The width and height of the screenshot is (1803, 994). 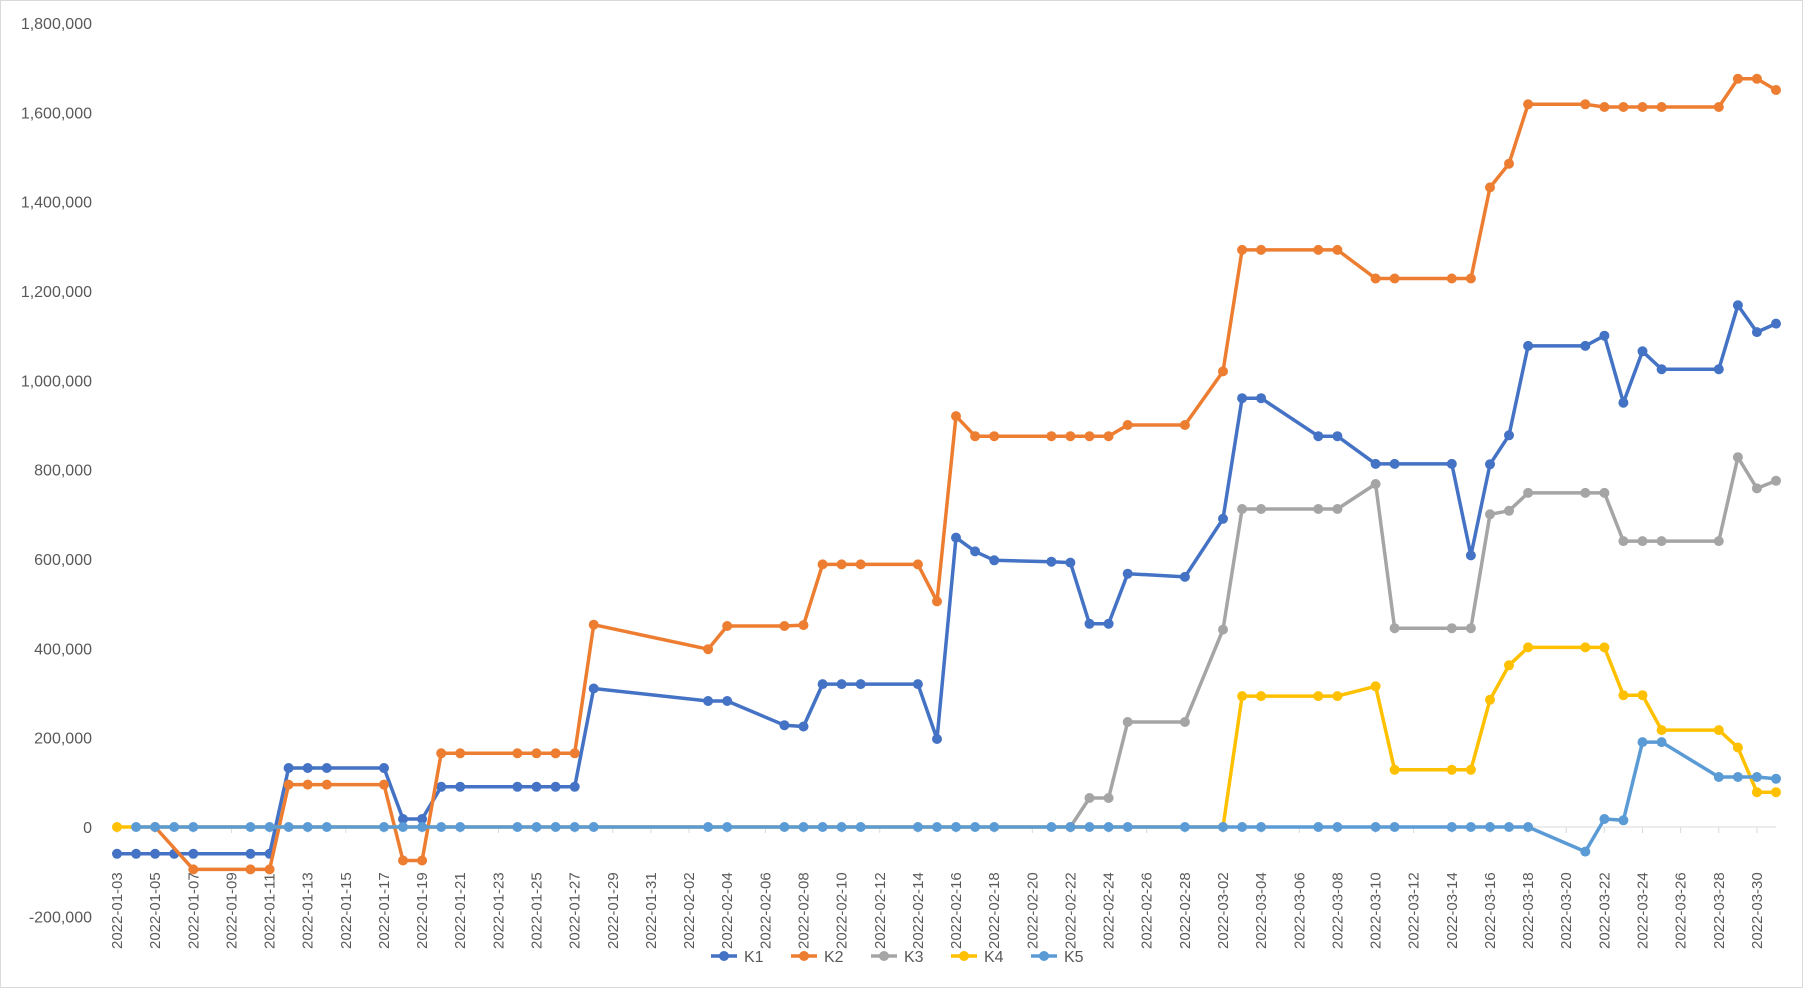 What do you see at coordinates (63, 649) in the screenshot?
I see `y-tick-label: 400,000` at bounding box center [63, 649].